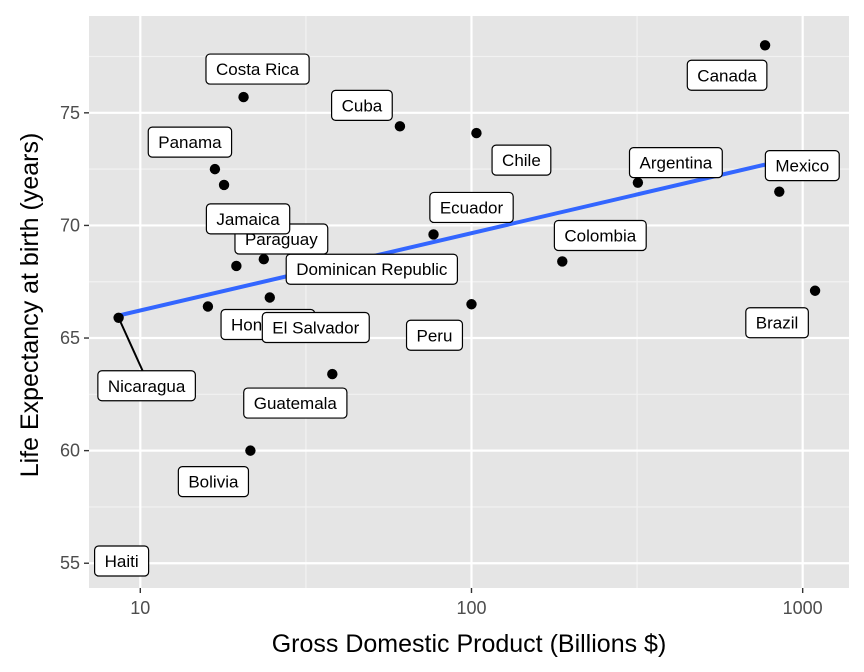 The image size is (864, 672). I want to click on country-label: El Salvador, so click(315, 327).